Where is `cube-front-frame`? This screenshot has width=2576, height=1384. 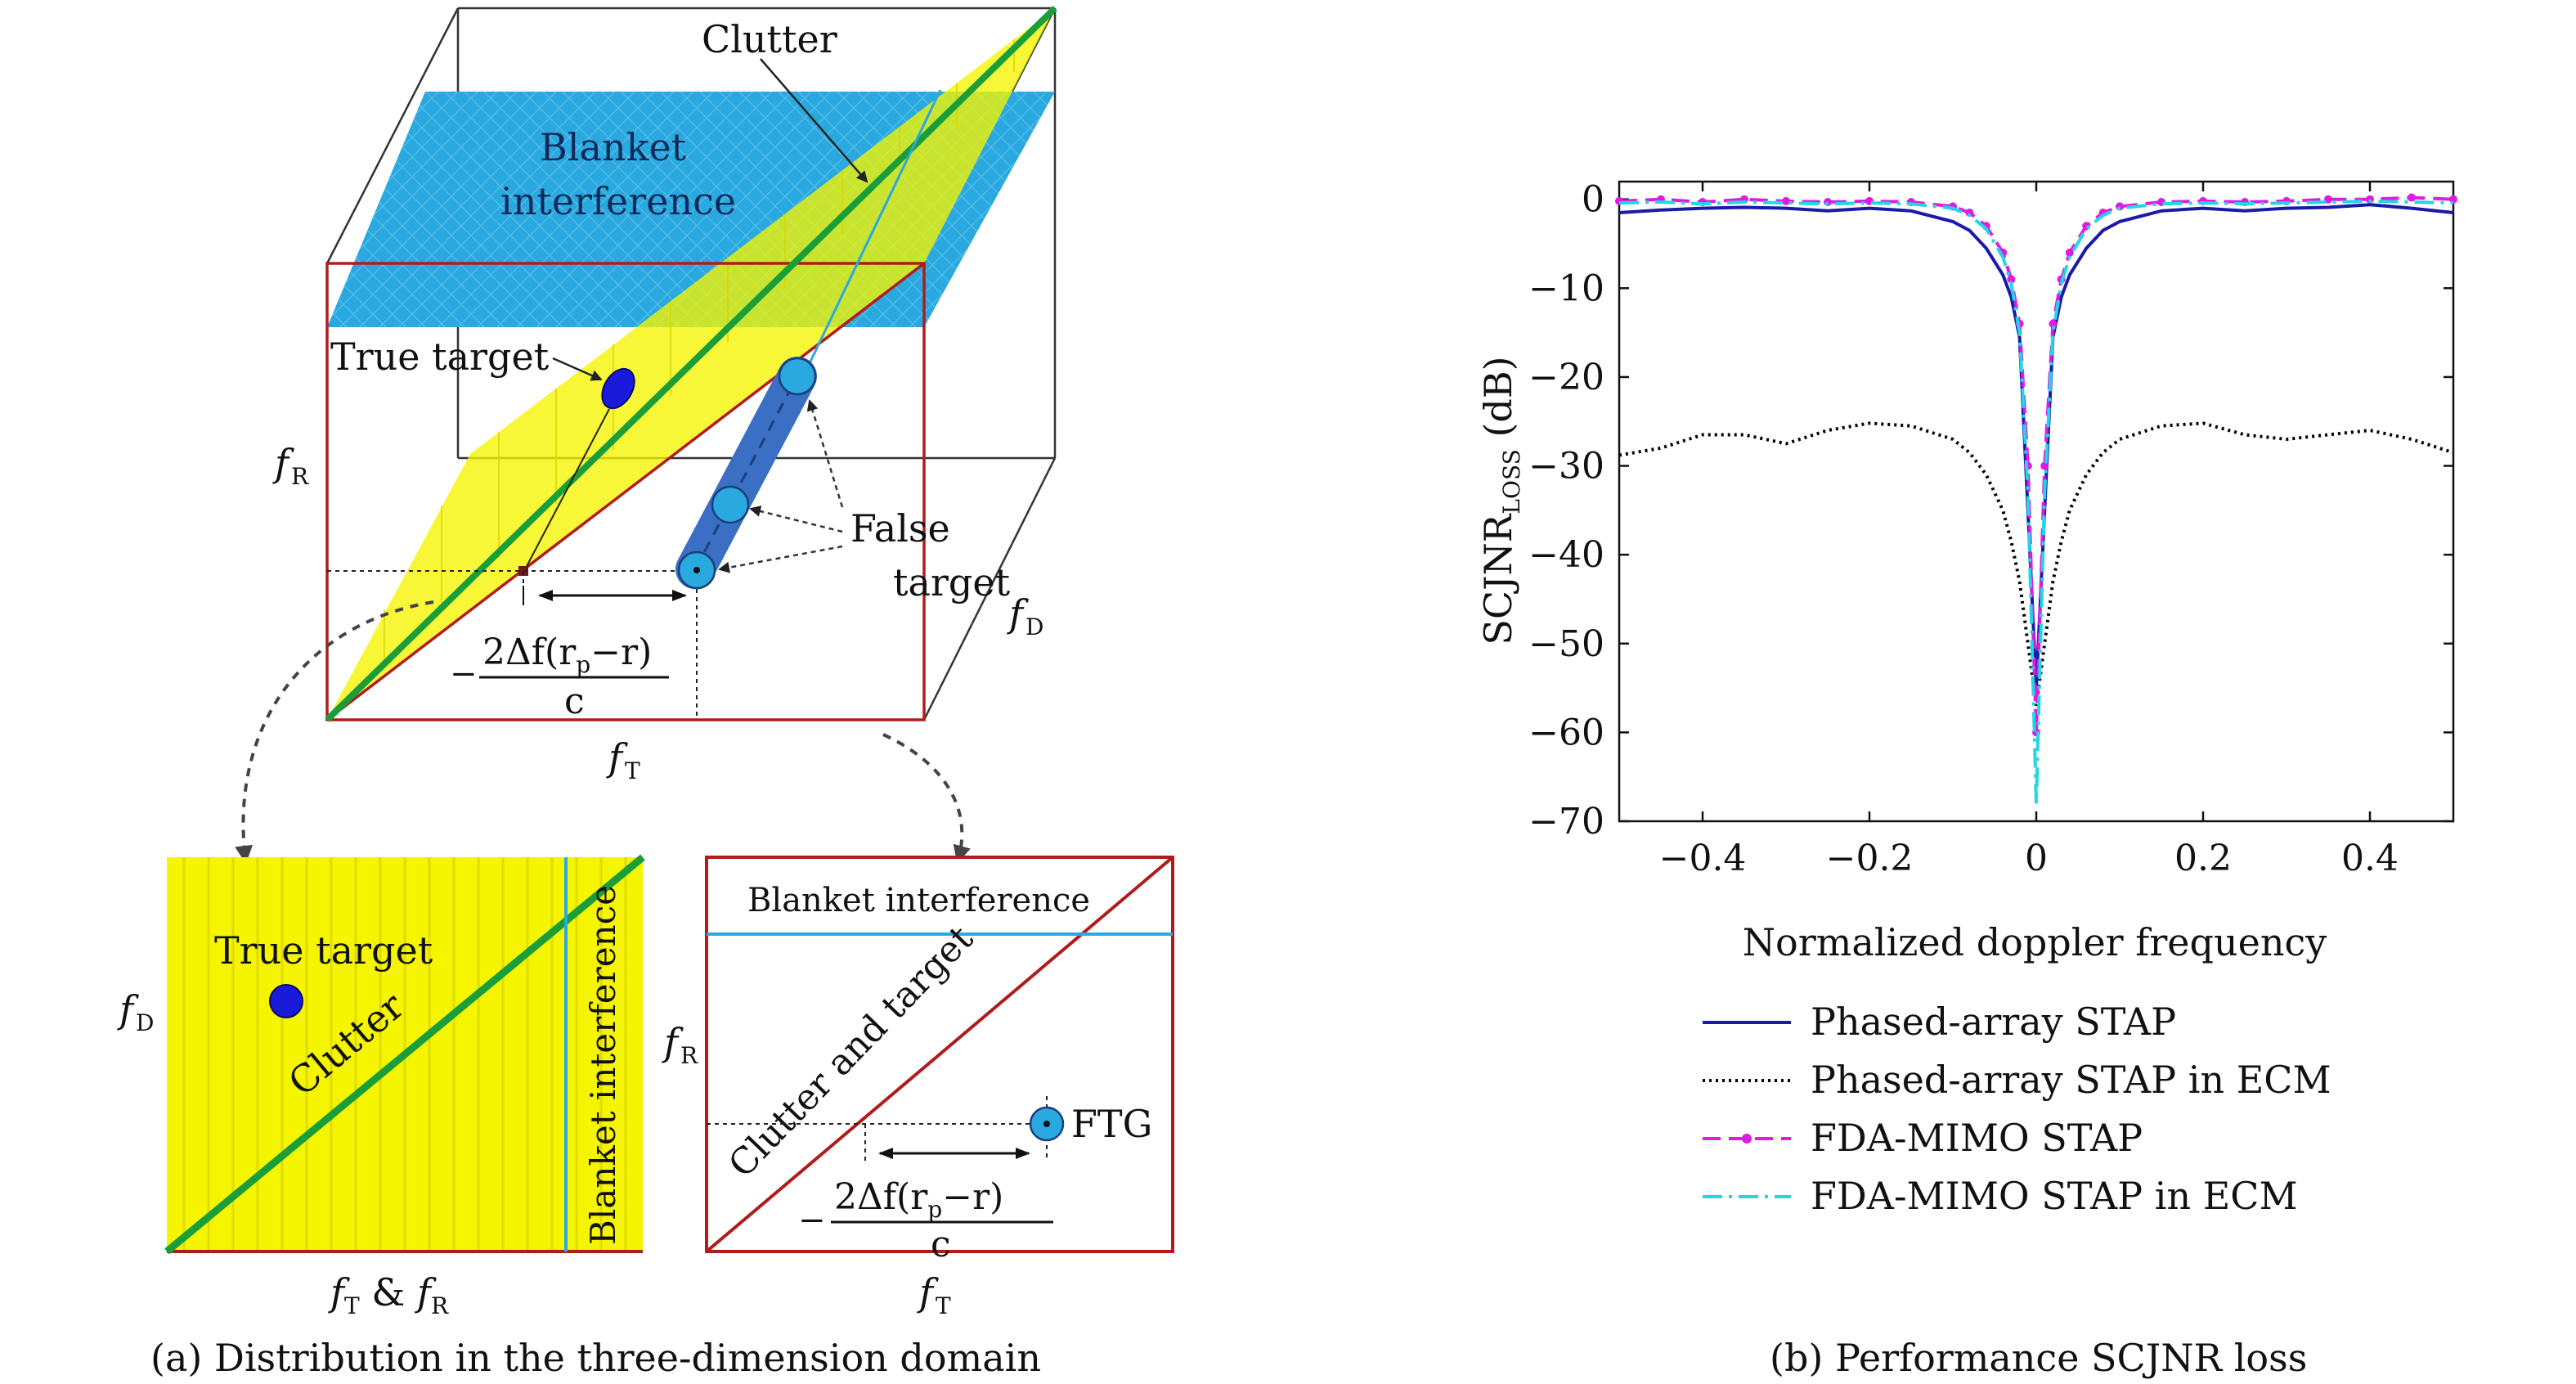 cube-front-frame is located at coordinates (625, 491).